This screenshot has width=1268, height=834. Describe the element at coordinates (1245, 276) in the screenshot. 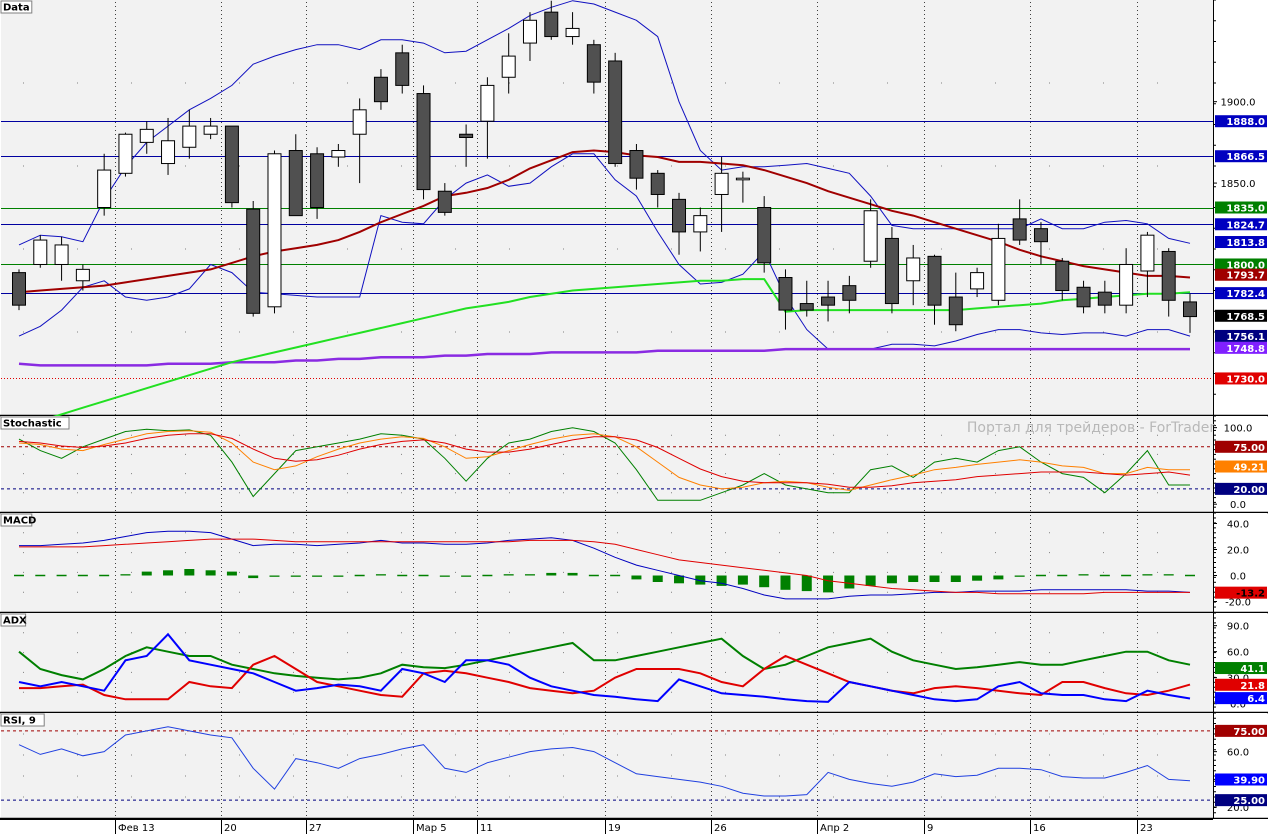

I see `level-label: 1793.7` at that location.